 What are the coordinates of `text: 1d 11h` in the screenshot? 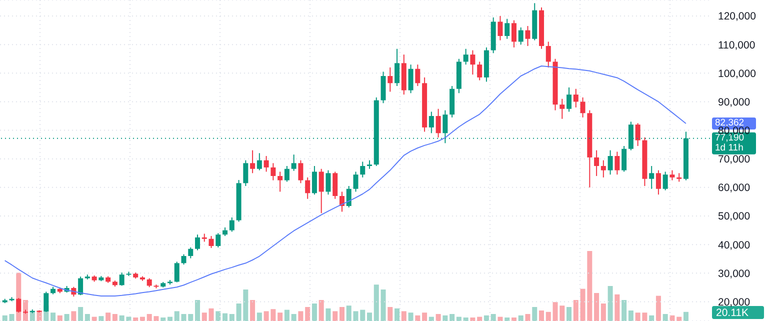 It's located at (729, 148).